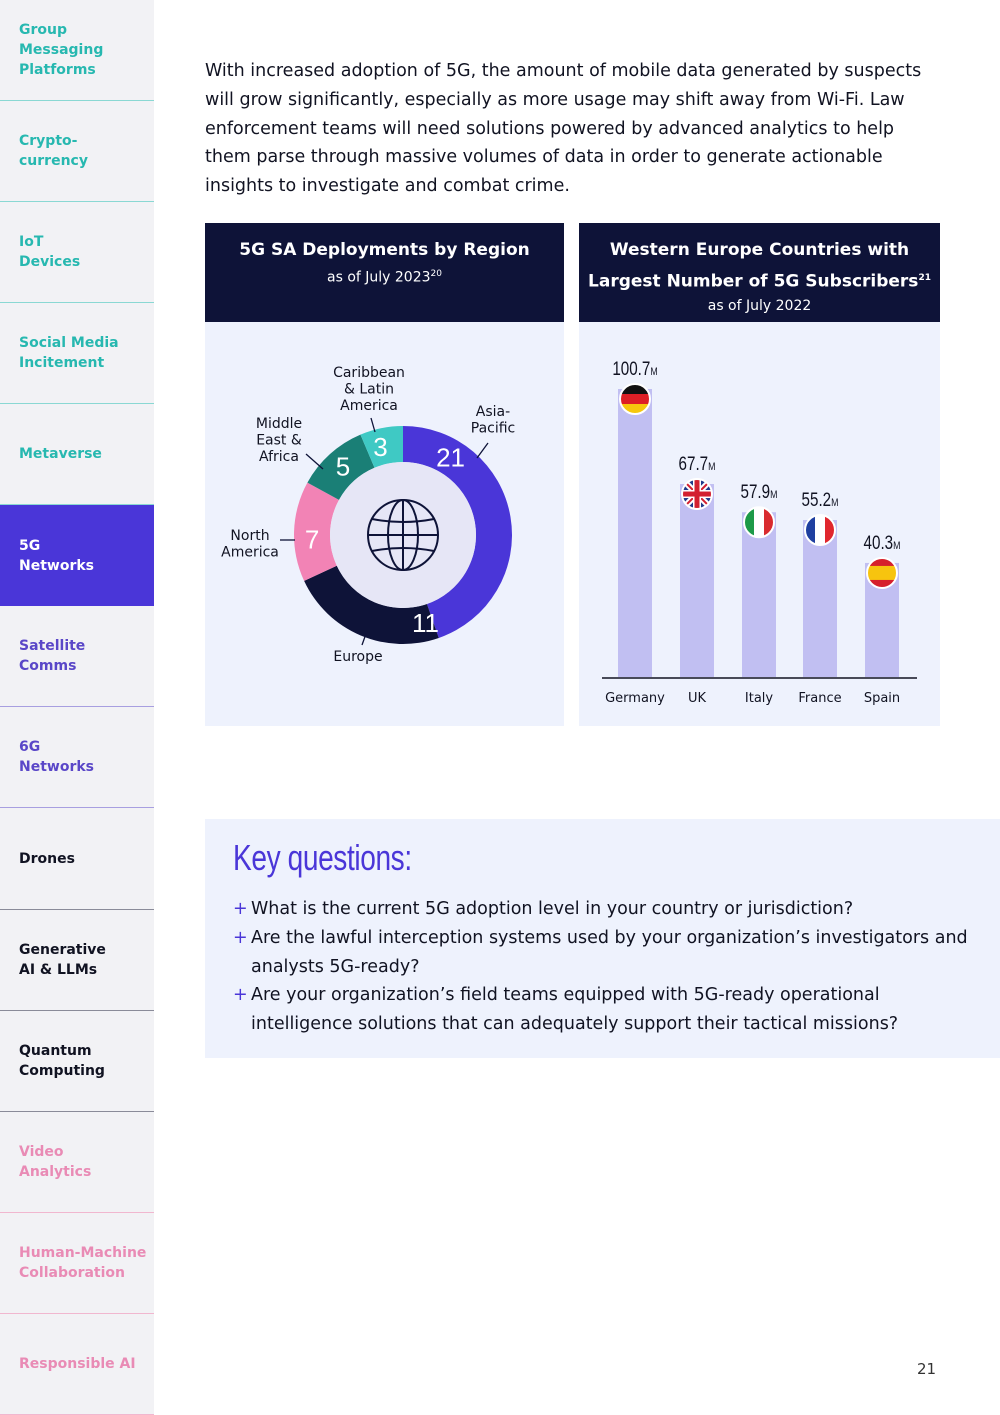  Describe the element at coordinates (279, 440) in the screenshot. I see `donut-category-label: Middle East & Africa` at that location.